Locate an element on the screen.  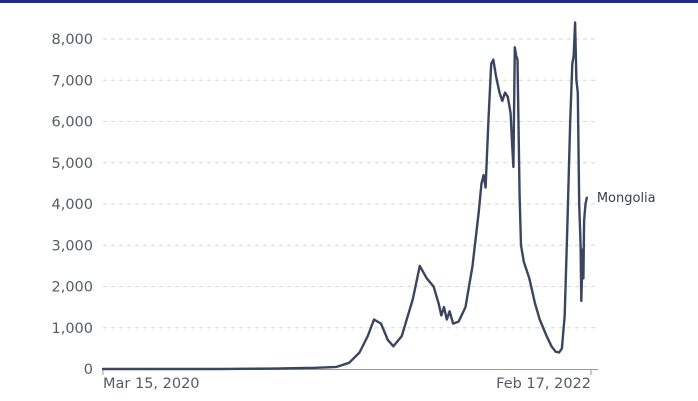
x-tick-label: Mar 15, 2020 is located at coordinates (151, 384).